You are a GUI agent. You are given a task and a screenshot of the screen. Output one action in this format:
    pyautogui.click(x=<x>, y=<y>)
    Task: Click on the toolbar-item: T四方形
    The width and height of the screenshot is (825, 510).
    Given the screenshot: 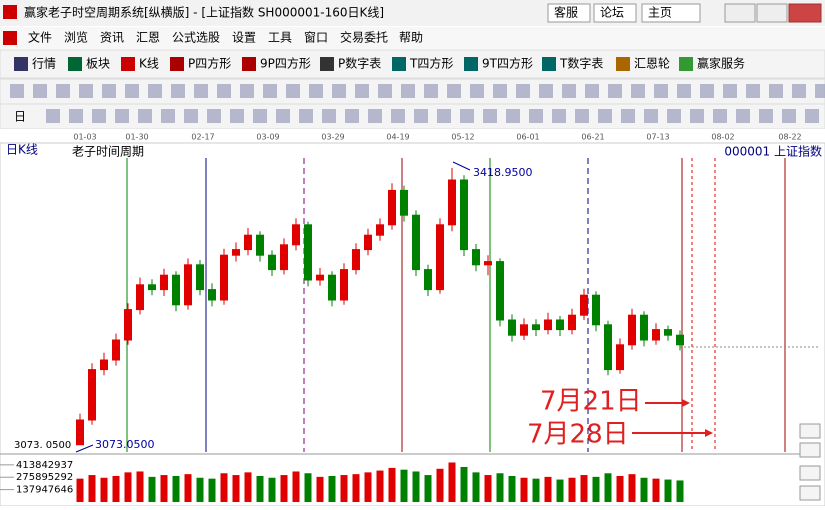 What is the action you would take?
    pyautogui.click(x=431, y=63)
    